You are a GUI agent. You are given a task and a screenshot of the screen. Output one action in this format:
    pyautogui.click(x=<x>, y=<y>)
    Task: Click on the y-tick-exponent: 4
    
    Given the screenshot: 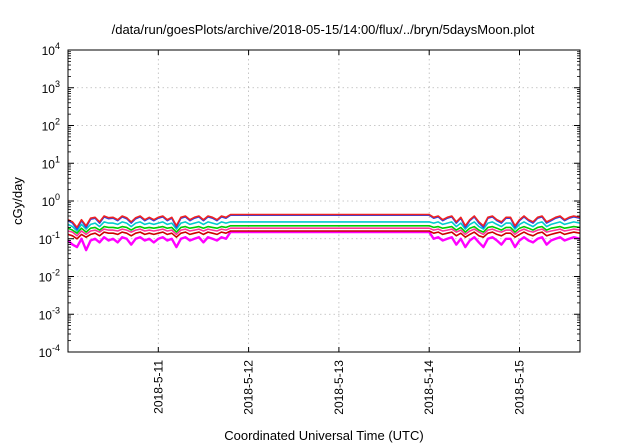 What is the action you would take?
    pyautogui.click(x=57, y=46)
    